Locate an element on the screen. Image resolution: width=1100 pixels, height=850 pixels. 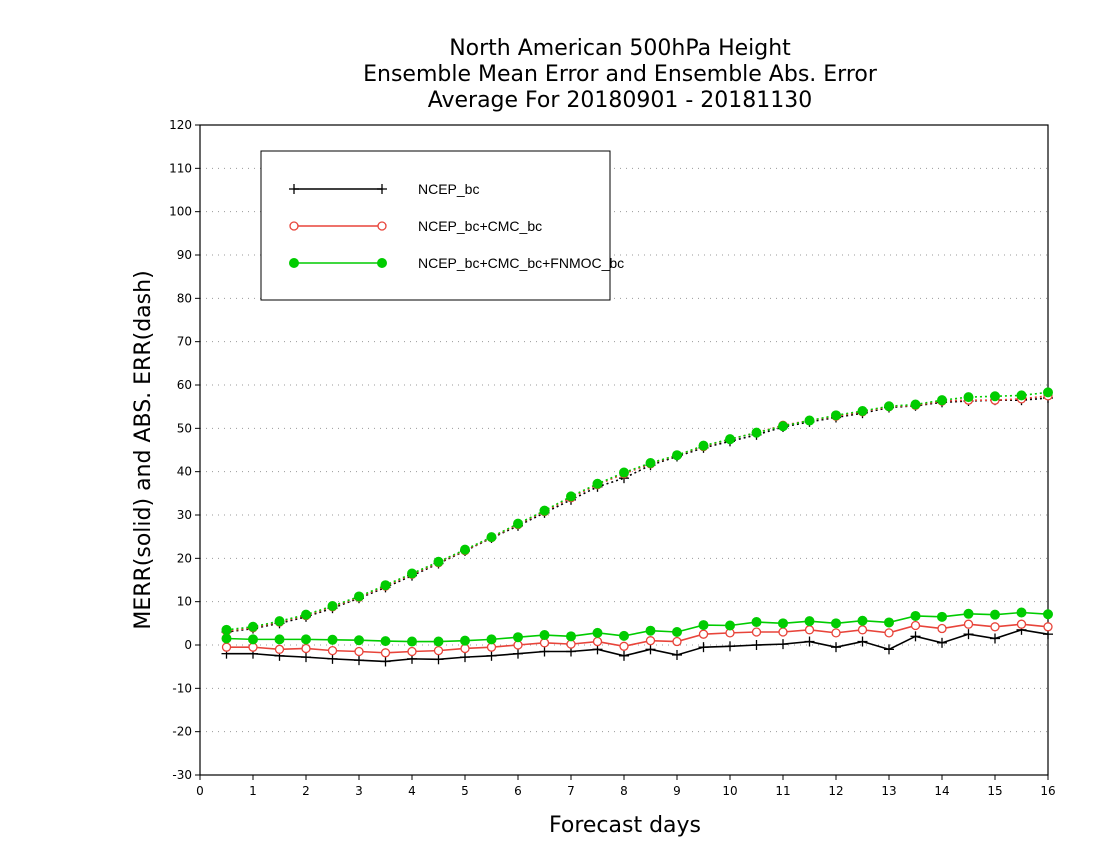
y-tick-label: -10 is located at coordinates (182, 688).